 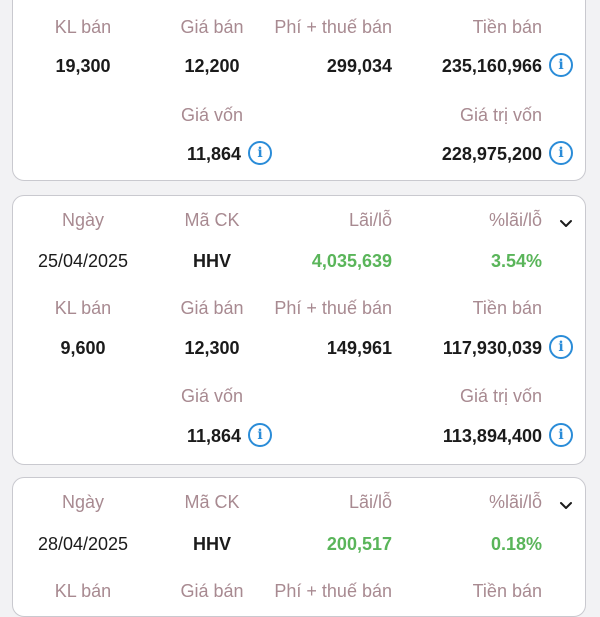 I want to click on pct-lai-lo-value: 3.54%, so click(x=516, y=261).